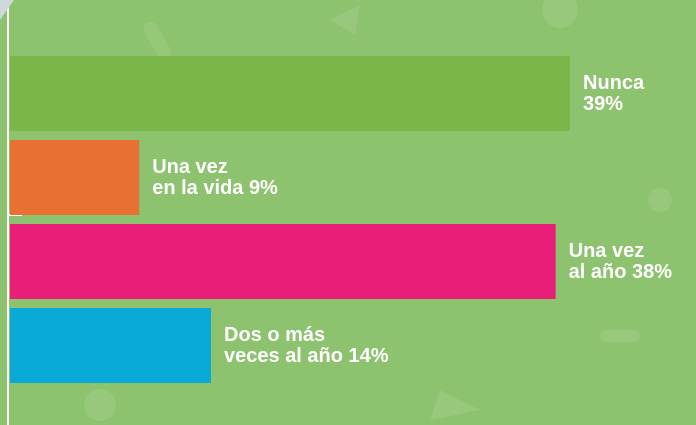 This screenshot has width=696, height=425. I want to click on value-label: 39%, so click(603, 103).